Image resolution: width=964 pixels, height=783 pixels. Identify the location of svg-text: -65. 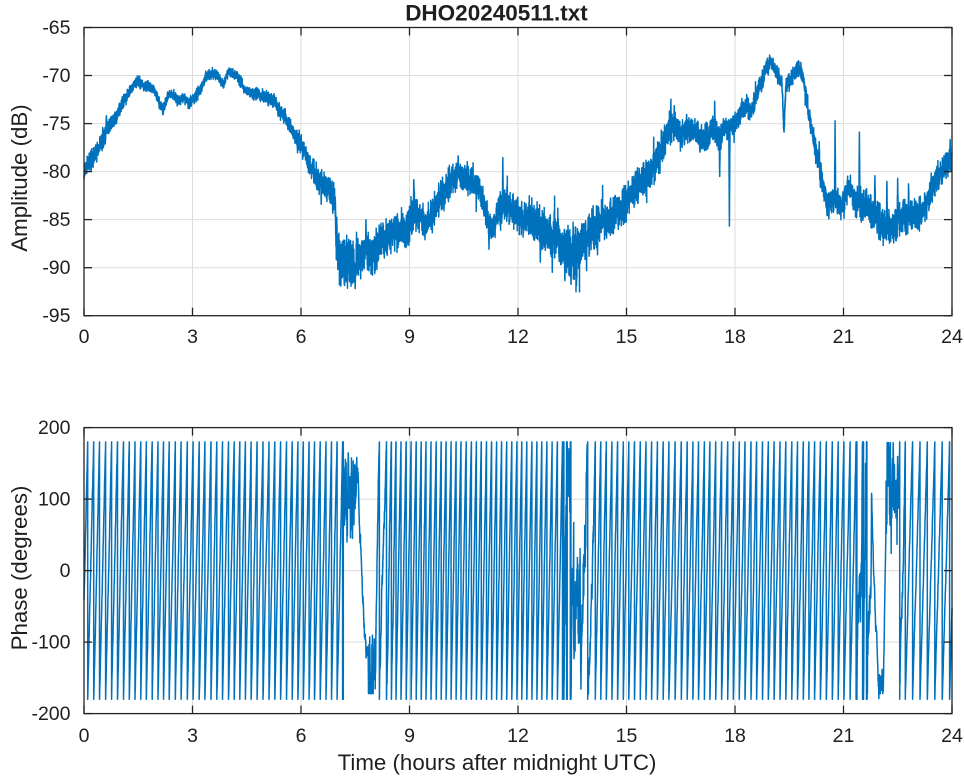
(56, 28).